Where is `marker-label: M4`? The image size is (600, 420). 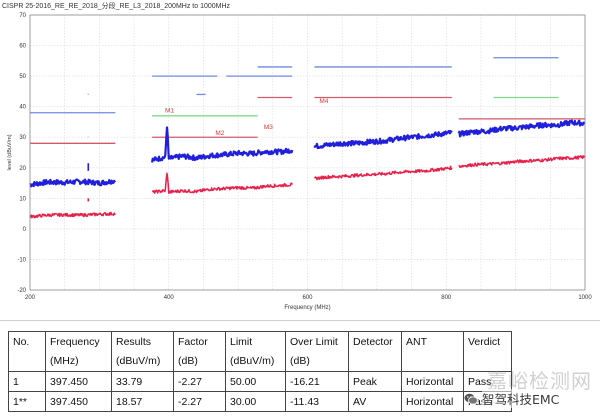
marker-label: M4 is located at coordinates (323, 101).